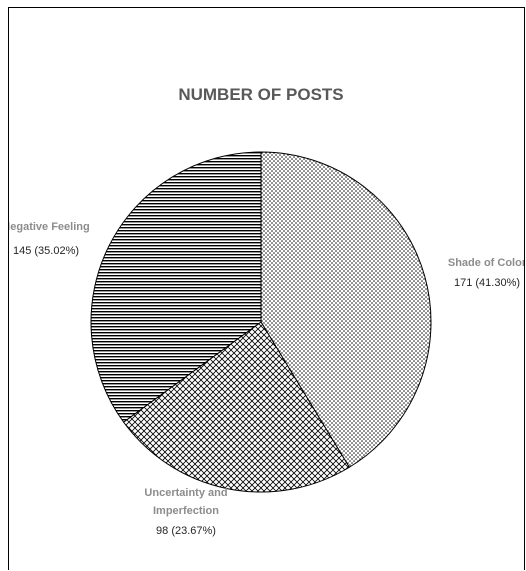 The height and width of the screenshot is (571, 526). What do you see at coordinates (486, 263) in the screenshot?
I see `slice-label-shade-of-color: Shade of Color` at bounding box center [486, 263].